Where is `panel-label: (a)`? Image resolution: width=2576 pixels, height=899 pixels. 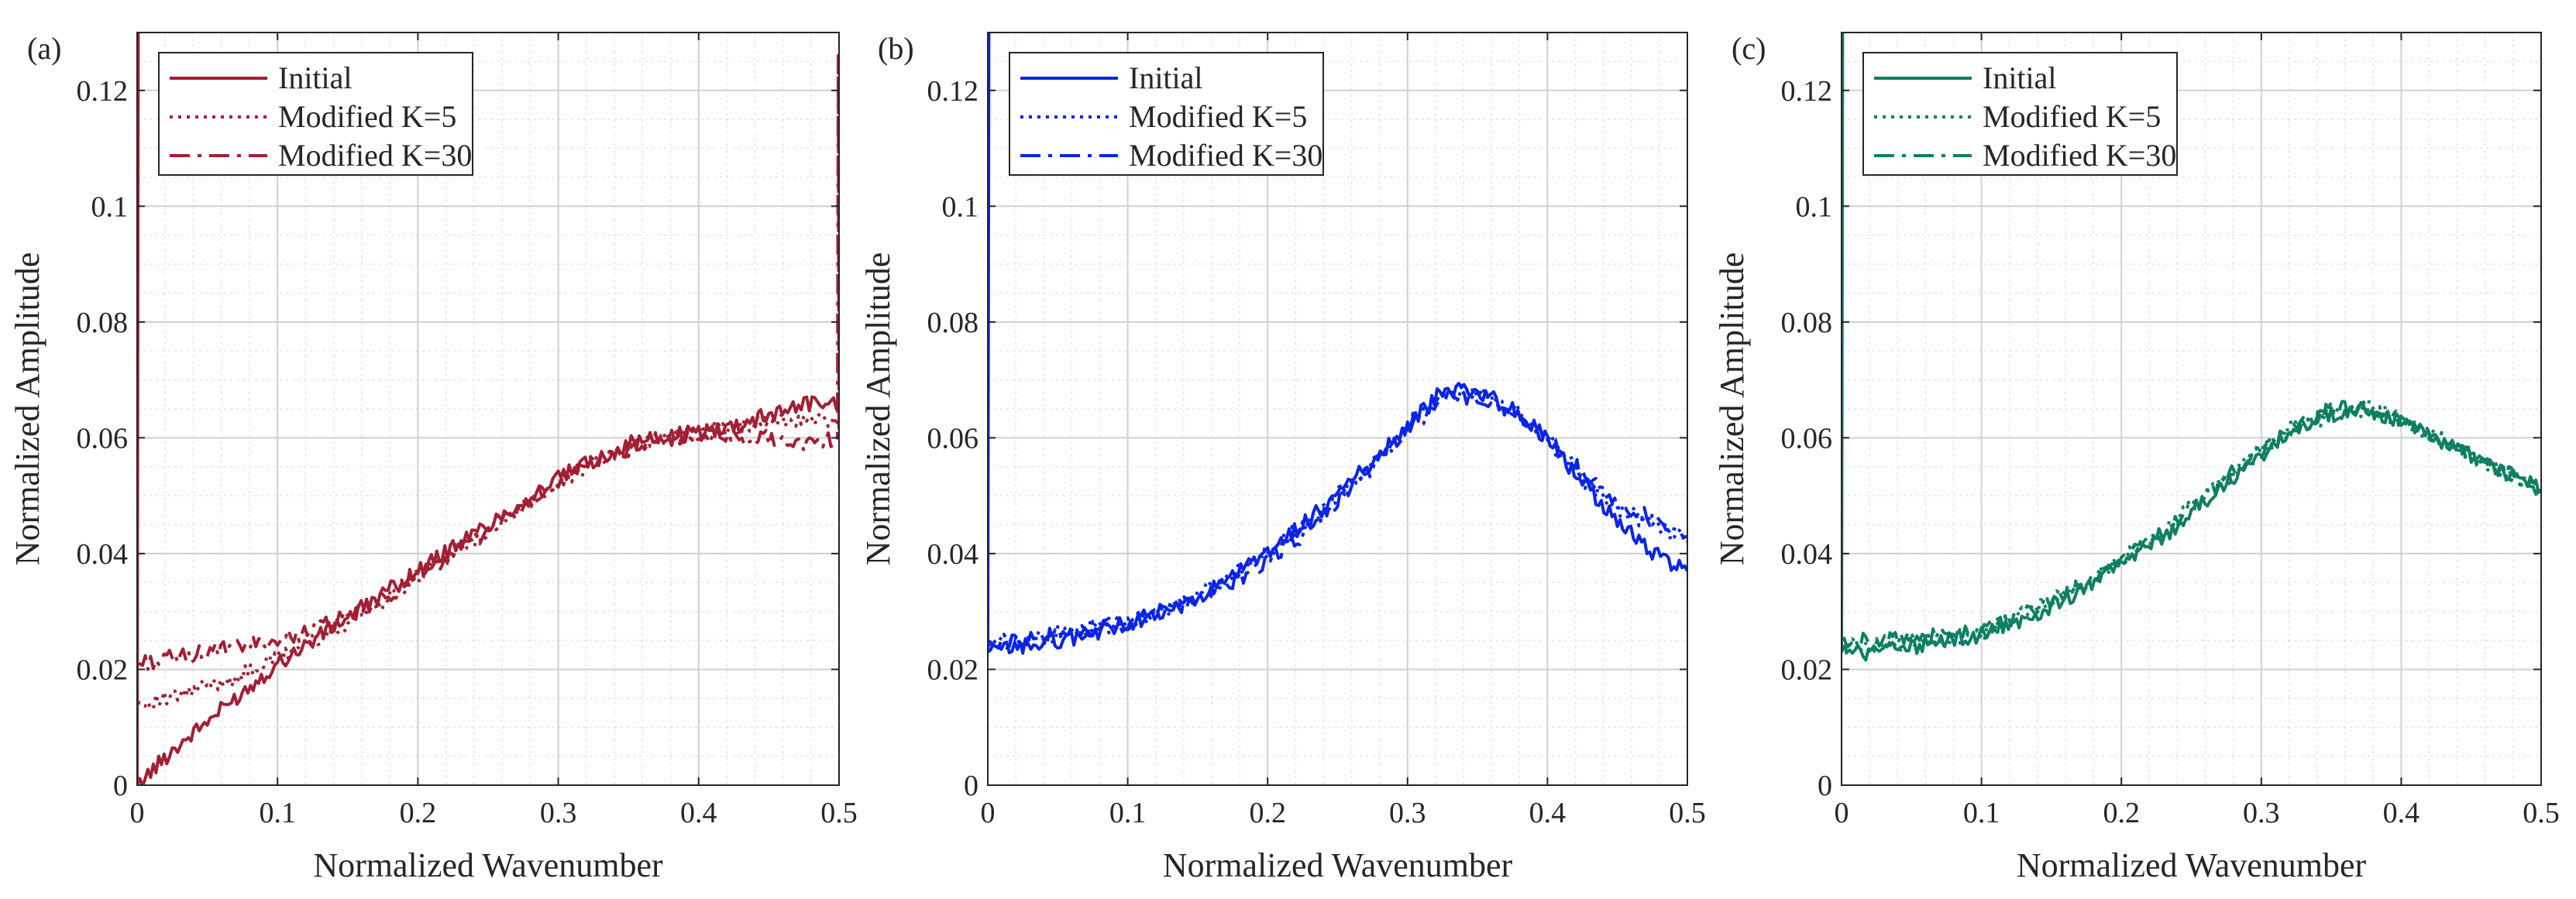
panel-label: (a) is located at coordinates (44, 48).